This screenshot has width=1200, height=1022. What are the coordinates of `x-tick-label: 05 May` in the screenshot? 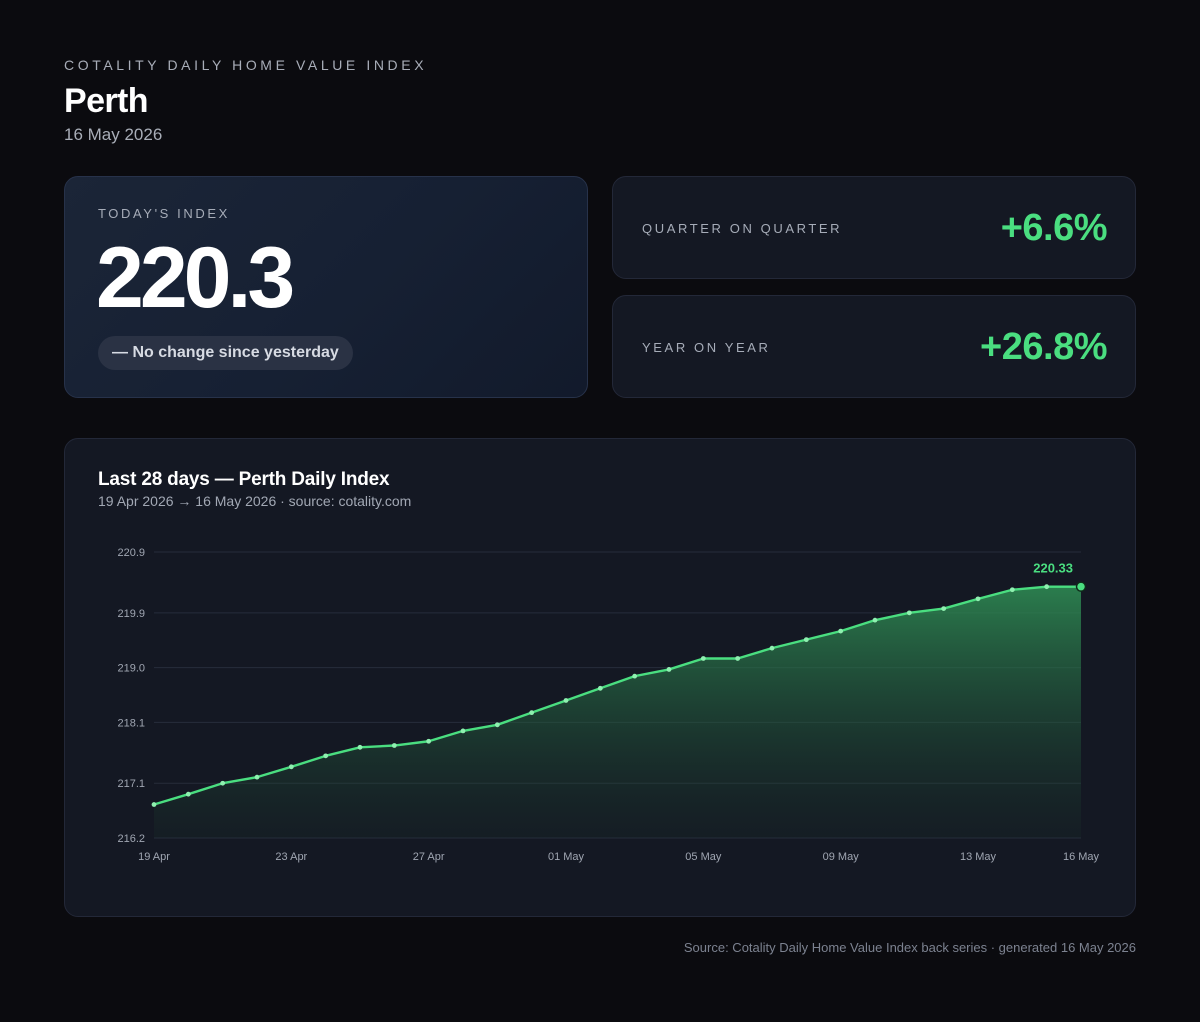 It's located at (703, 857).